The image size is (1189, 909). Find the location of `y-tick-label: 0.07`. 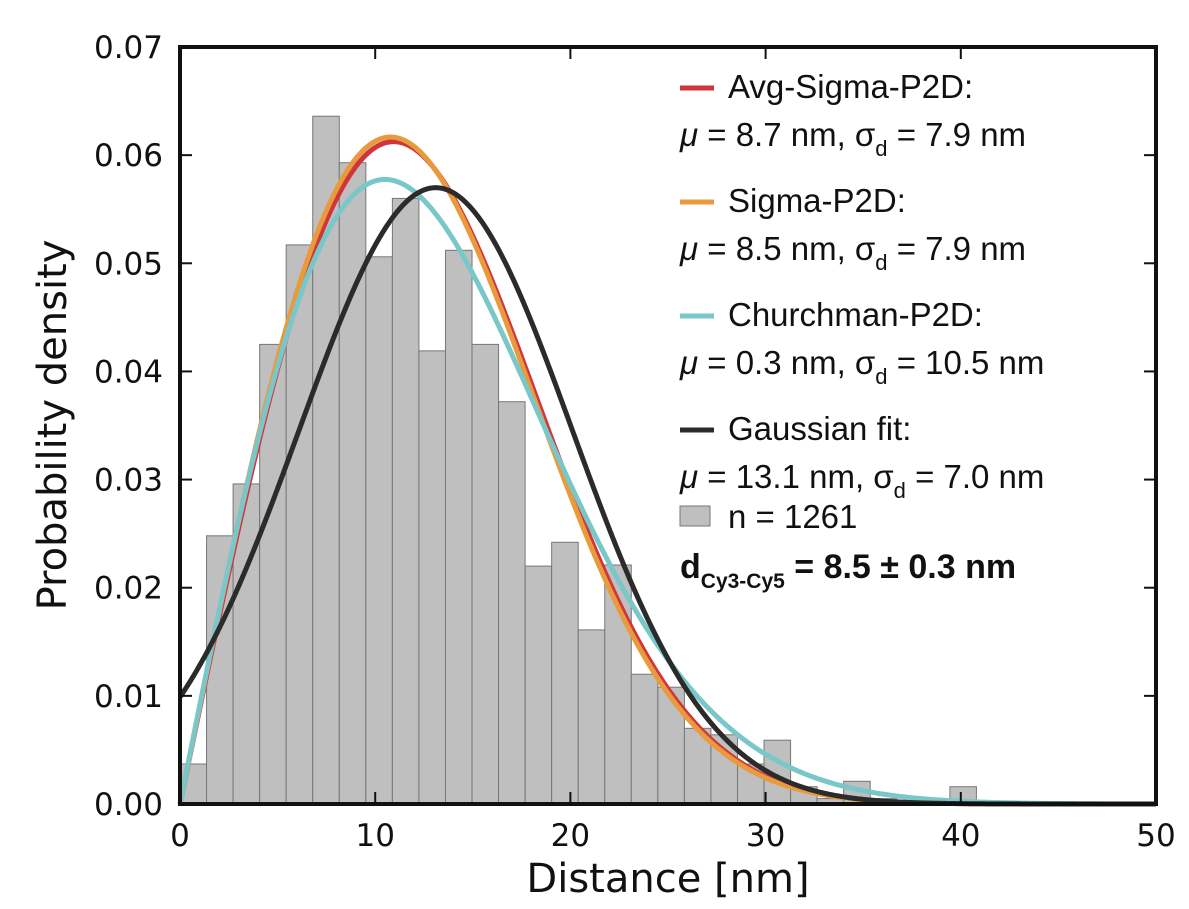

y-tick-label: 0.07 is located at coordinates (128, 48).